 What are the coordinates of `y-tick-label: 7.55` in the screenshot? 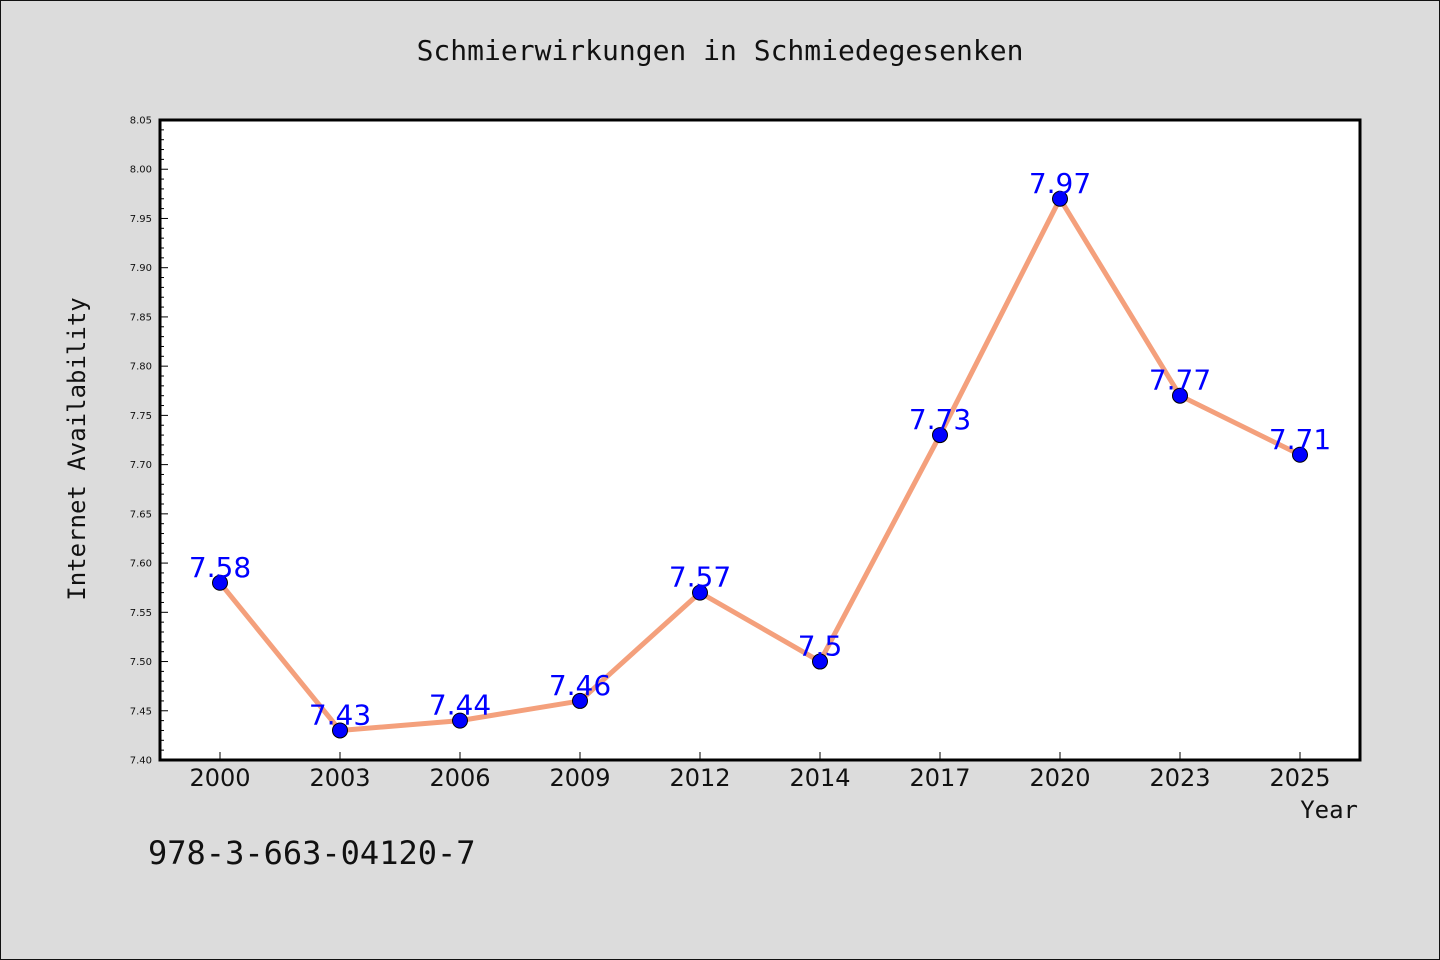 It's located at (141, 613).